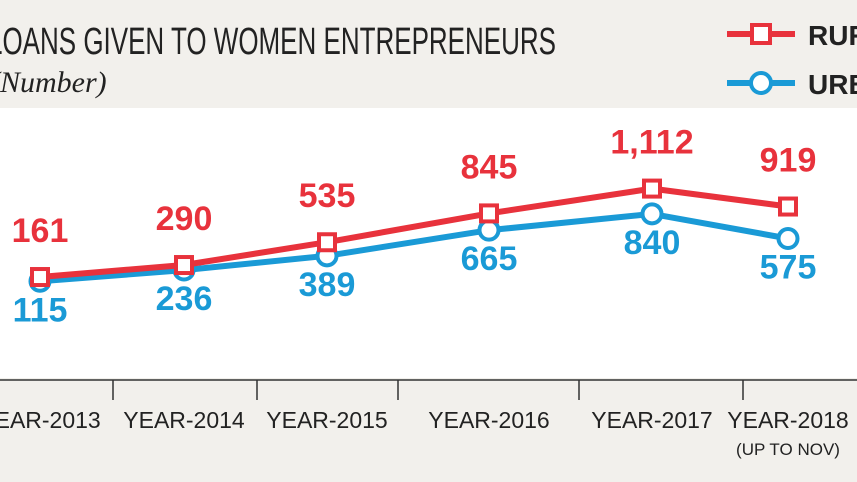 The width and height of the screenshot is (857, 482). Describe the element at coordinates (327, 196) in the screenshot. I see `data-label-rural: 535` at that location.